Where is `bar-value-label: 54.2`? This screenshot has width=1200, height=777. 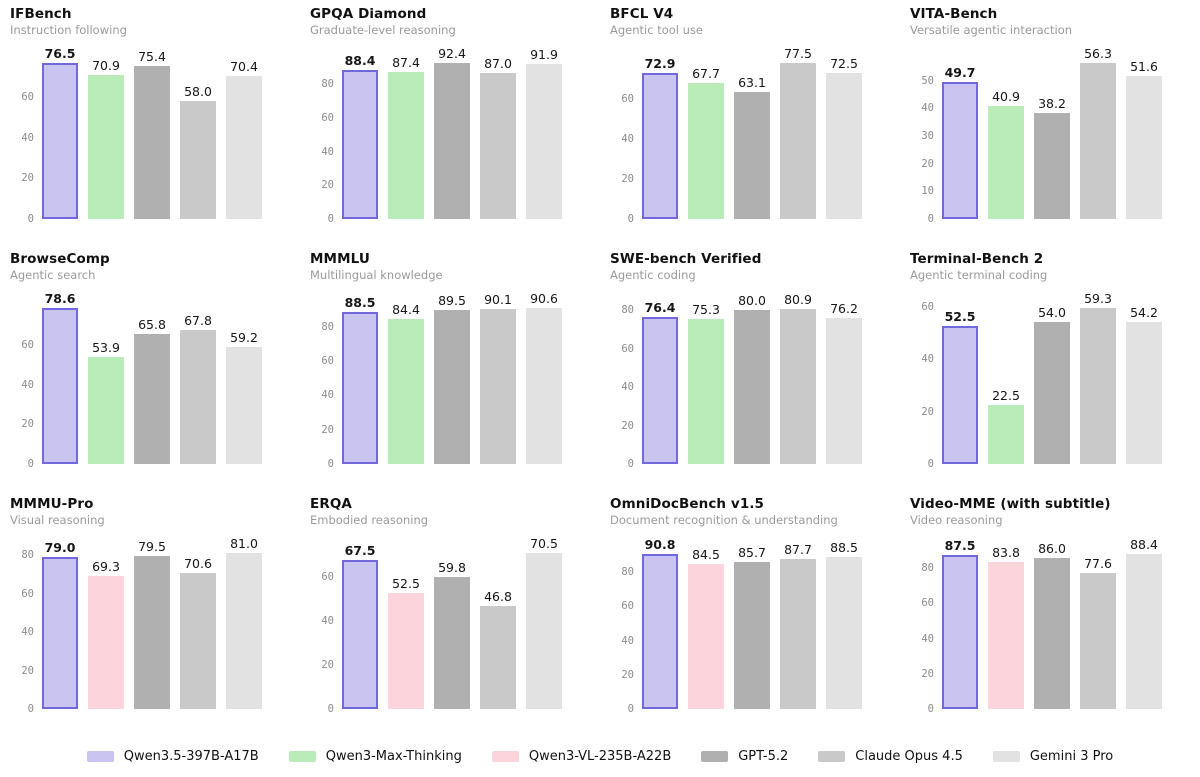
bar-value-label: 54.2 is located at coordinates (1144, 312).